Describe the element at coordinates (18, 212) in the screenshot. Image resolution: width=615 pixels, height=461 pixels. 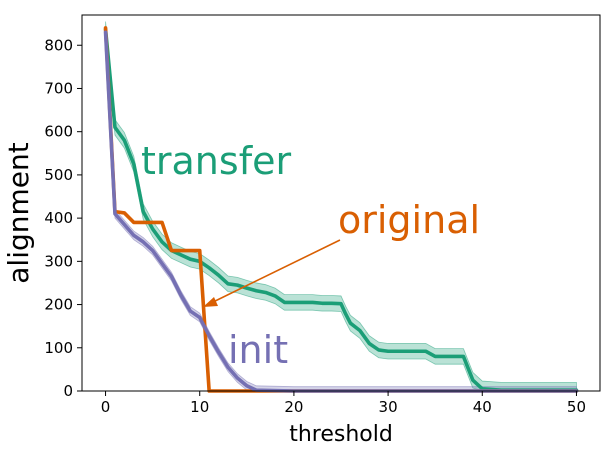
I see `y-axis-label: alignment` at that location.